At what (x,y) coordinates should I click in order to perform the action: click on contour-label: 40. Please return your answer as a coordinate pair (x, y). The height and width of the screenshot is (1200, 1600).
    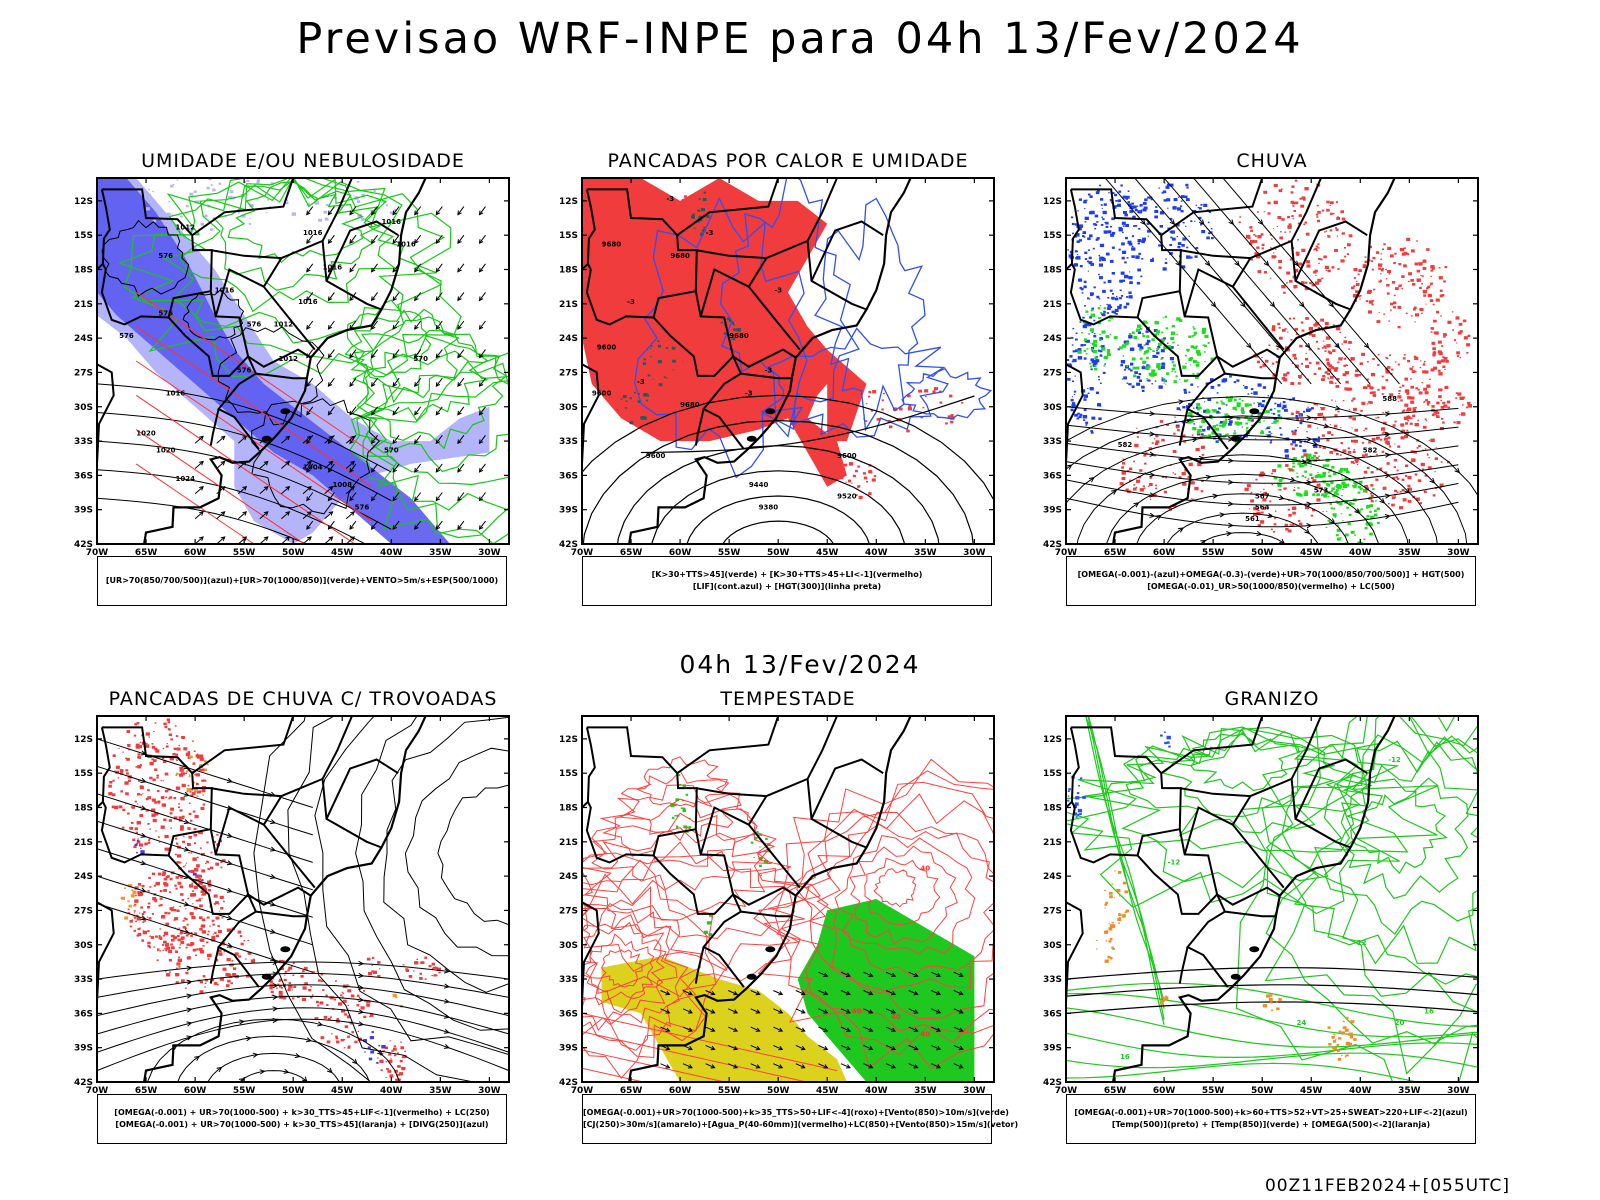
    Looking at the image, I should click on (925, 1034).